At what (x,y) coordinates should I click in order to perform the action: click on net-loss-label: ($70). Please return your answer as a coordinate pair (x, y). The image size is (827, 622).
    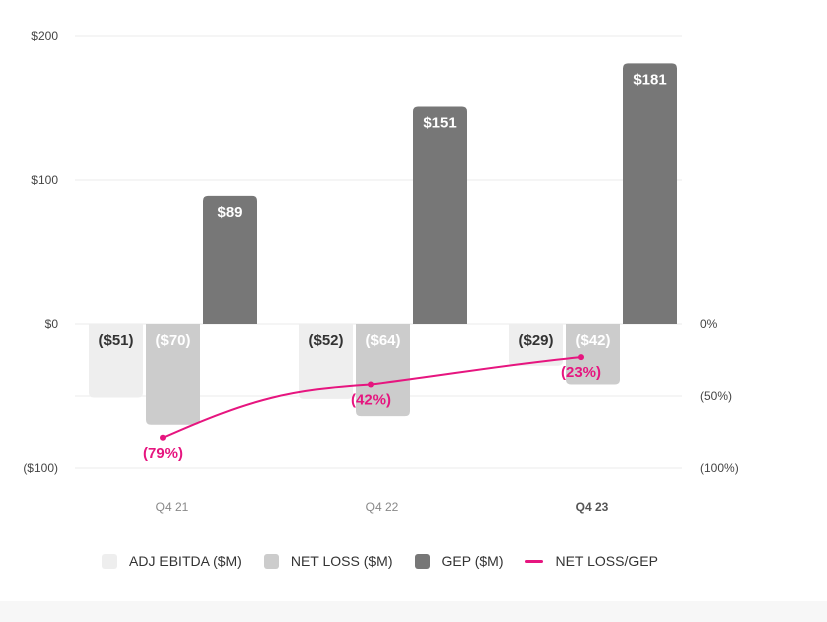
    Looking at the image, I should click on (172, 340).